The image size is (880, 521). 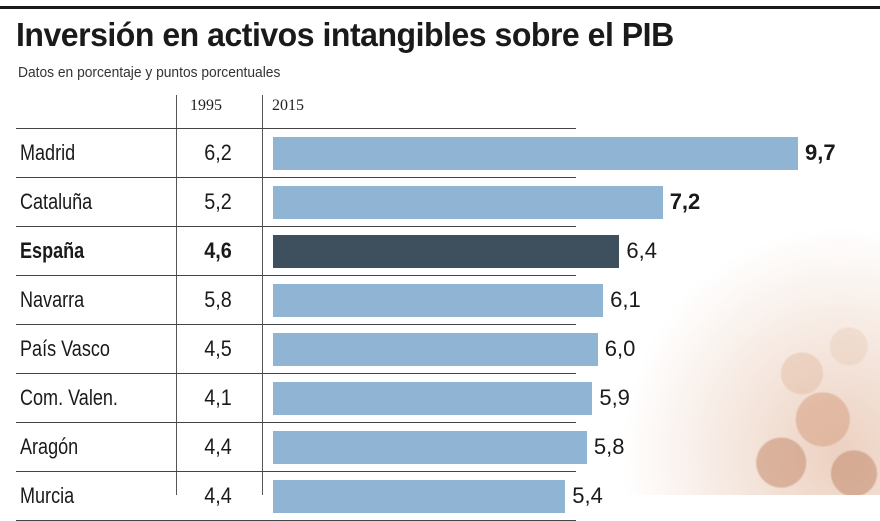 What do you see at coordinates (48, 152) in the screenshot?
I see `category-label: Madrid` at bounding box center [48, 152].